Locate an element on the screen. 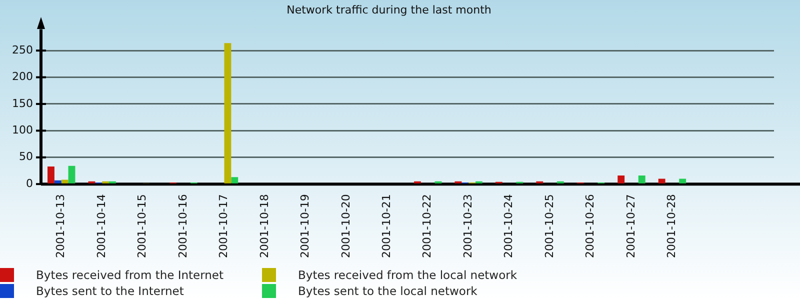  x-tick-label: 2001-10-23 is located at coordinates (467, 226).